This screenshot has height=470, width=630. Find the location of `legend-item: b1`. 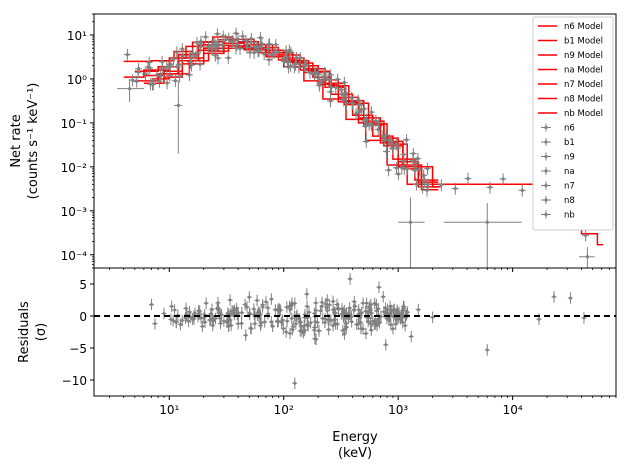

legend-item: b1 is located at coordinates (558, 143).